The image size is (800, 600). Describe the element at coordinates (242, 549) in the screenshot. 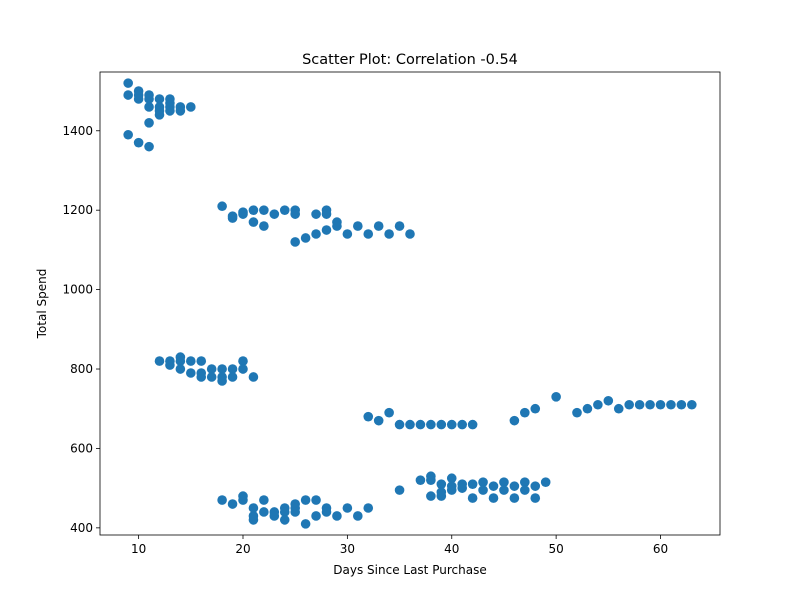

I see `x-tick-label-1: 20` at that location.